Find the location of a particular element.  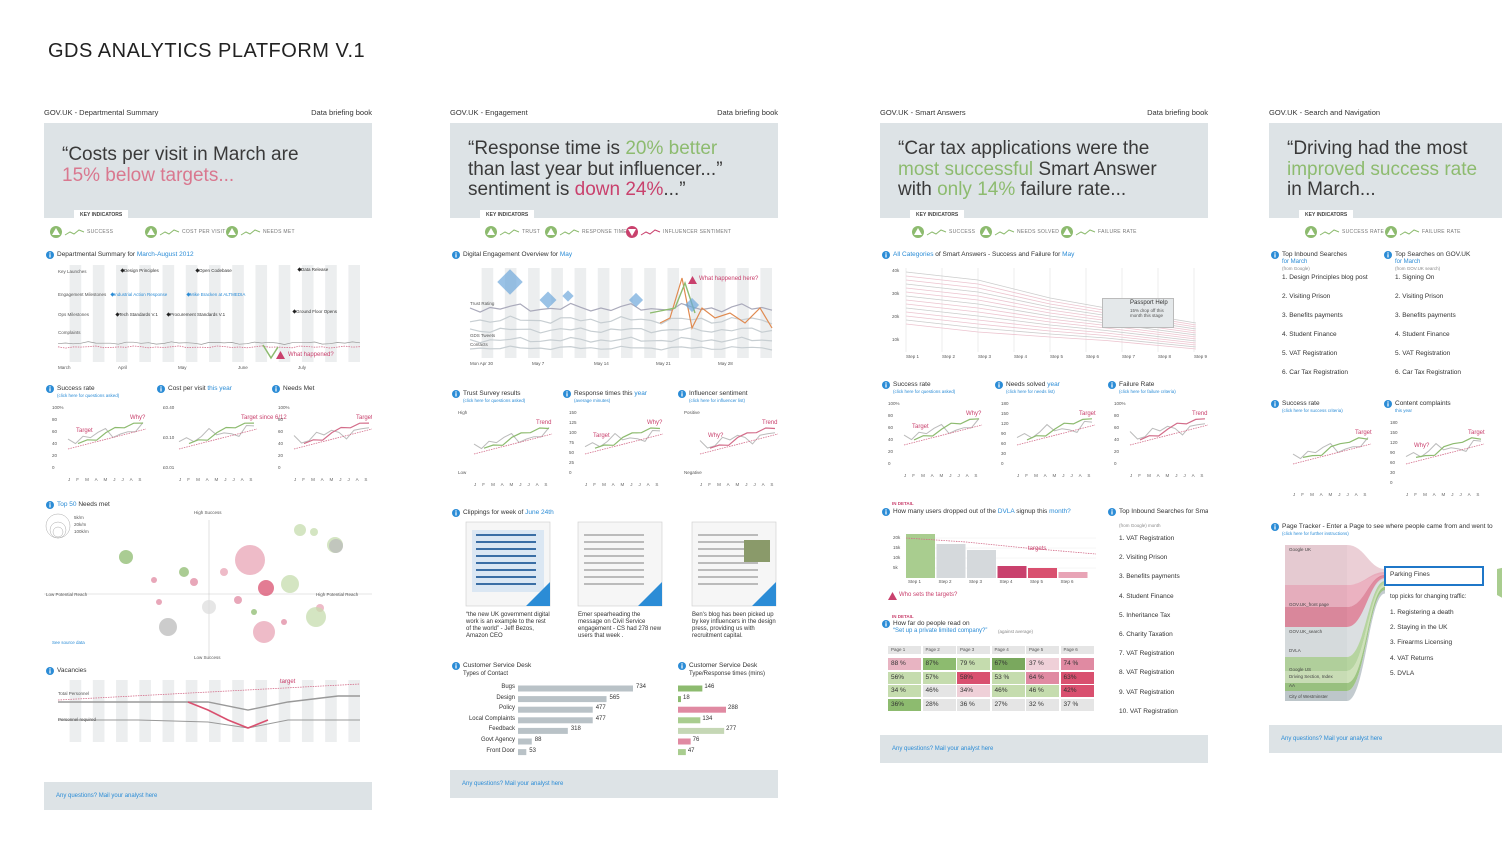

mini-axis-label: 100% is located at coordinates (894, 403).